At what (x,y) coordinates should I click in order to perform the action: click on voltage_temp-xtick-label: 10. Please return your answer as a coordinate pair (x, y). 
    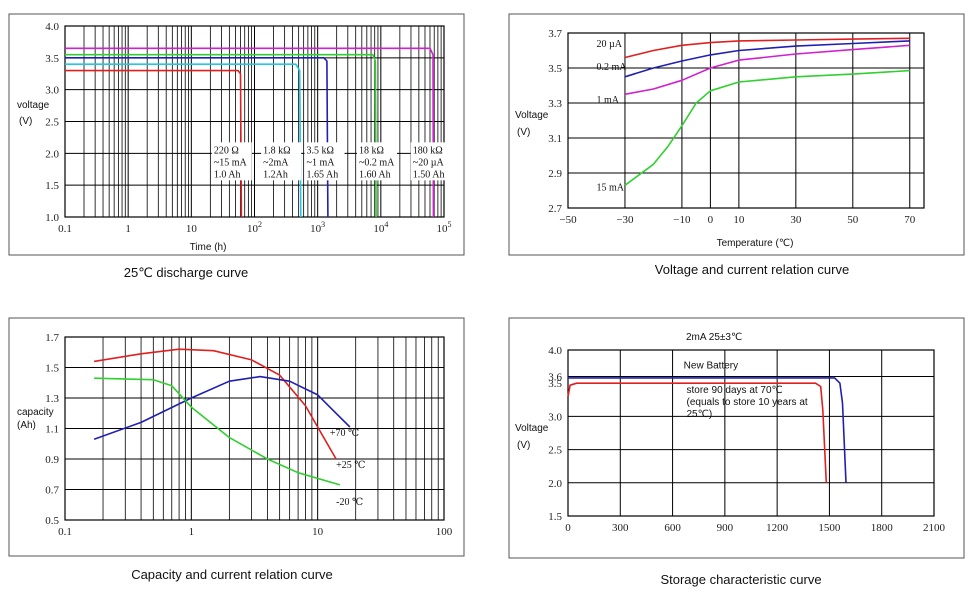
    Looking at the image, I should click on (739, 220).